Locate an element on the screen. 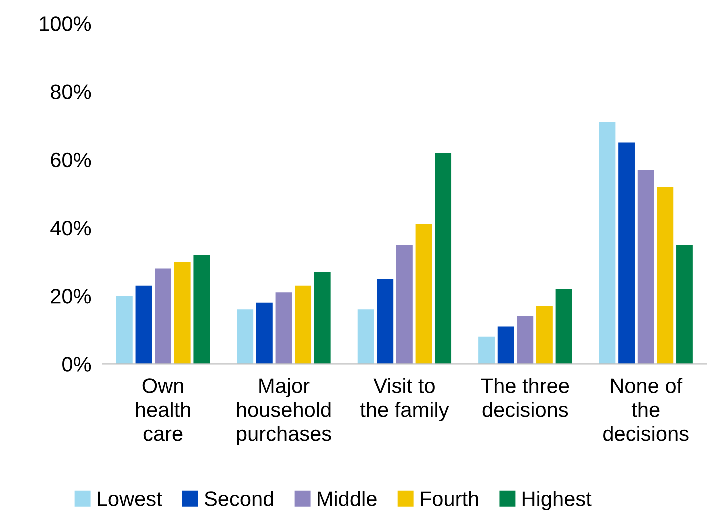  legend-label: Middle is located at coordinates (347, 498).